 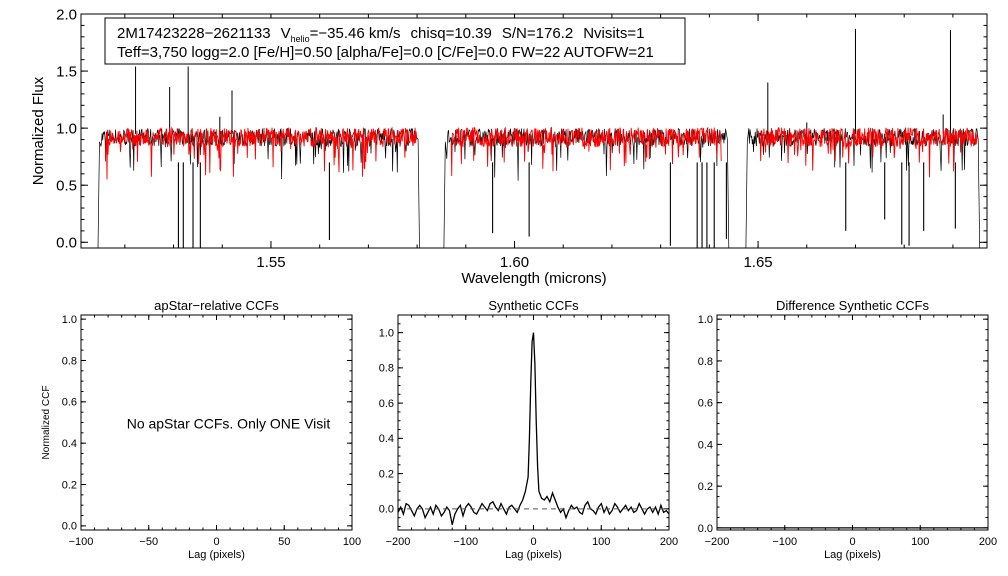 I want to click on data-layer-synthetic-ccf, so click(x=533, y=428).